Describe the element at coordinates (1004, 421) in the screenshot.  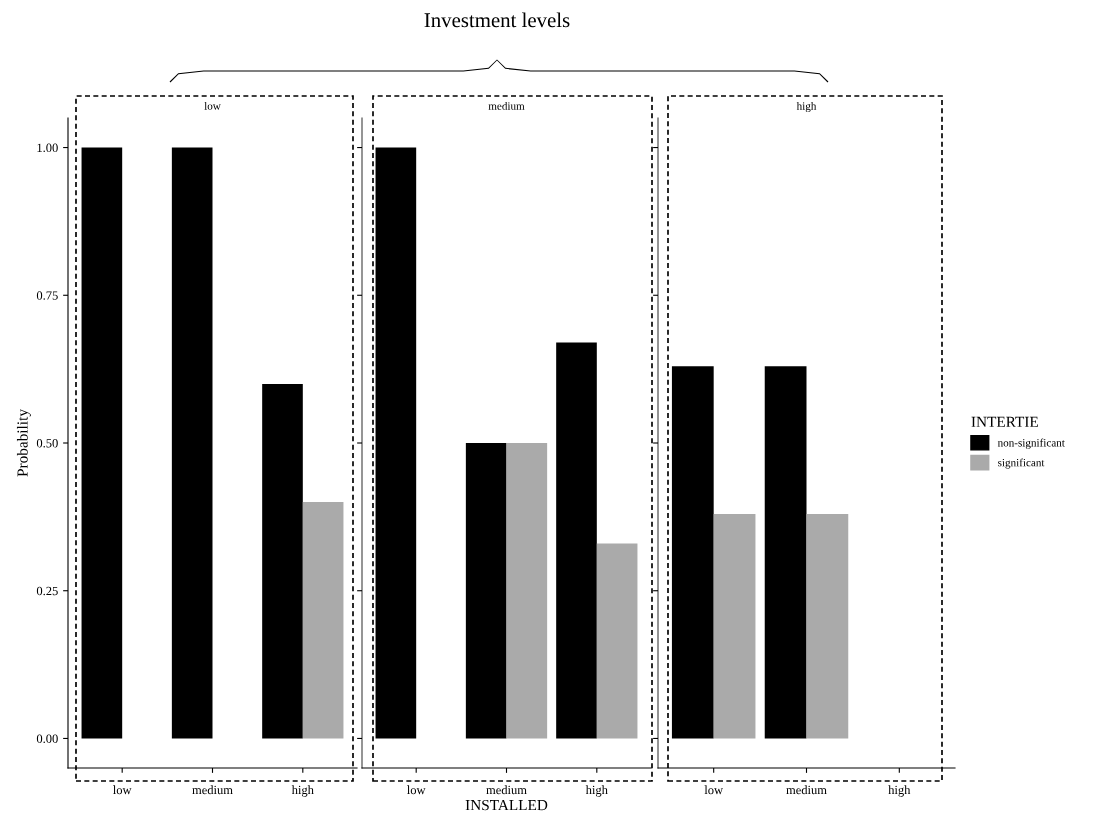
I see `legend-title: INTERTIE` at that location.